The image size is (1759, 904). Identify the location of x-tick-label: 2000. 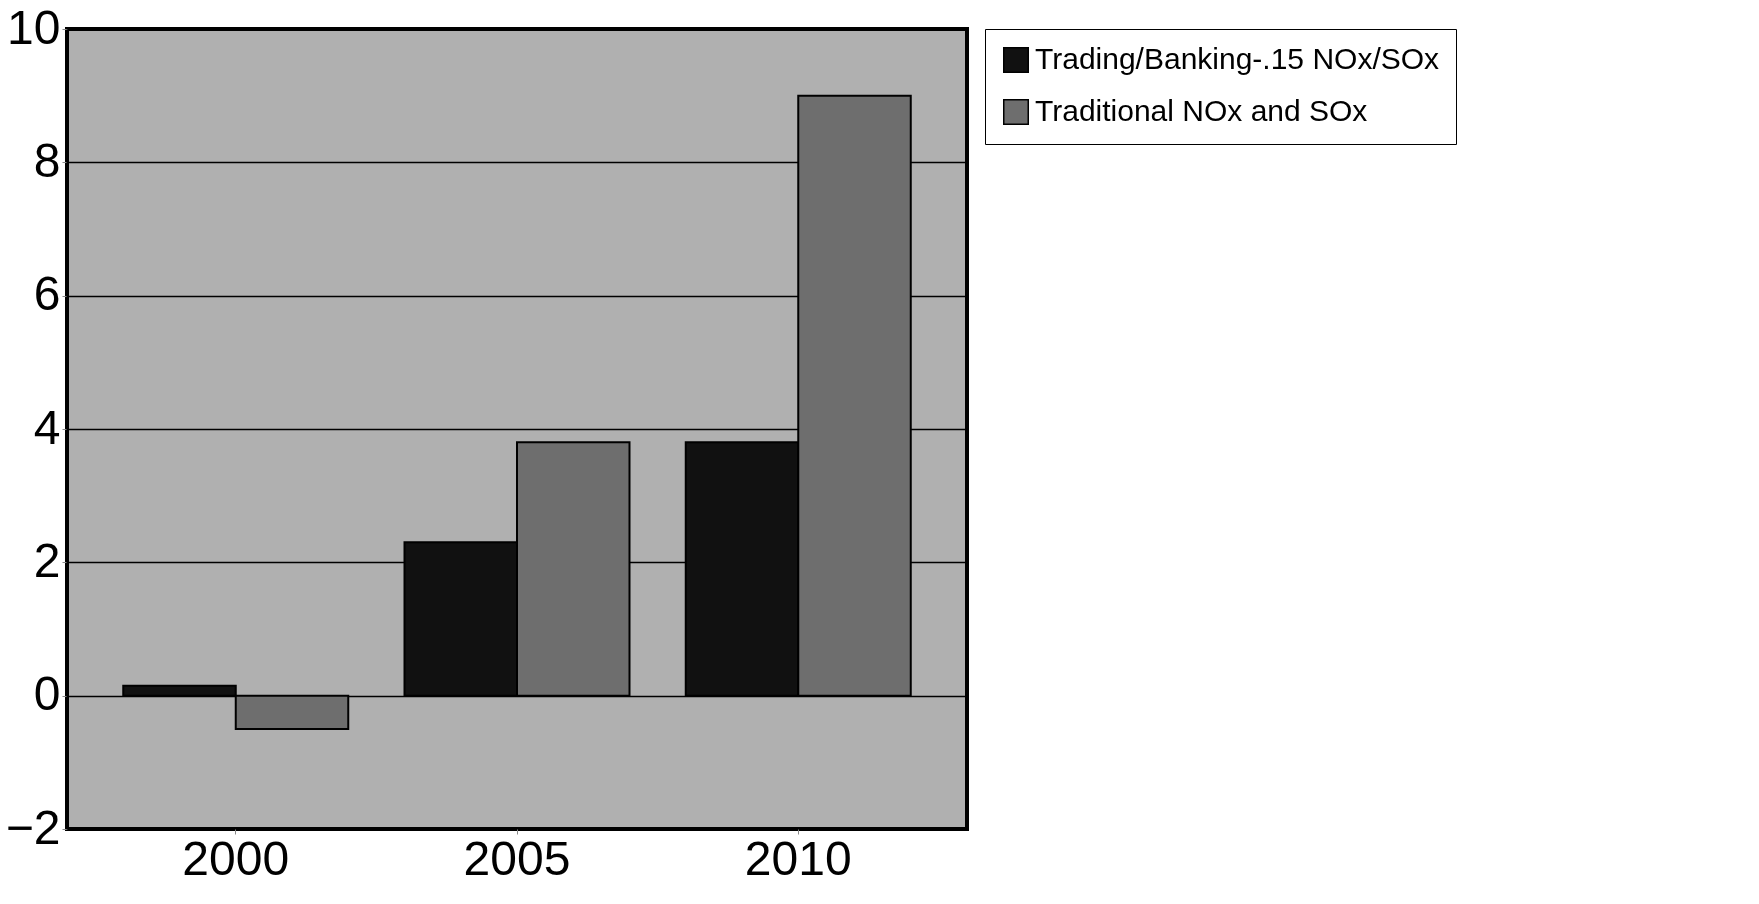
(236, 858).